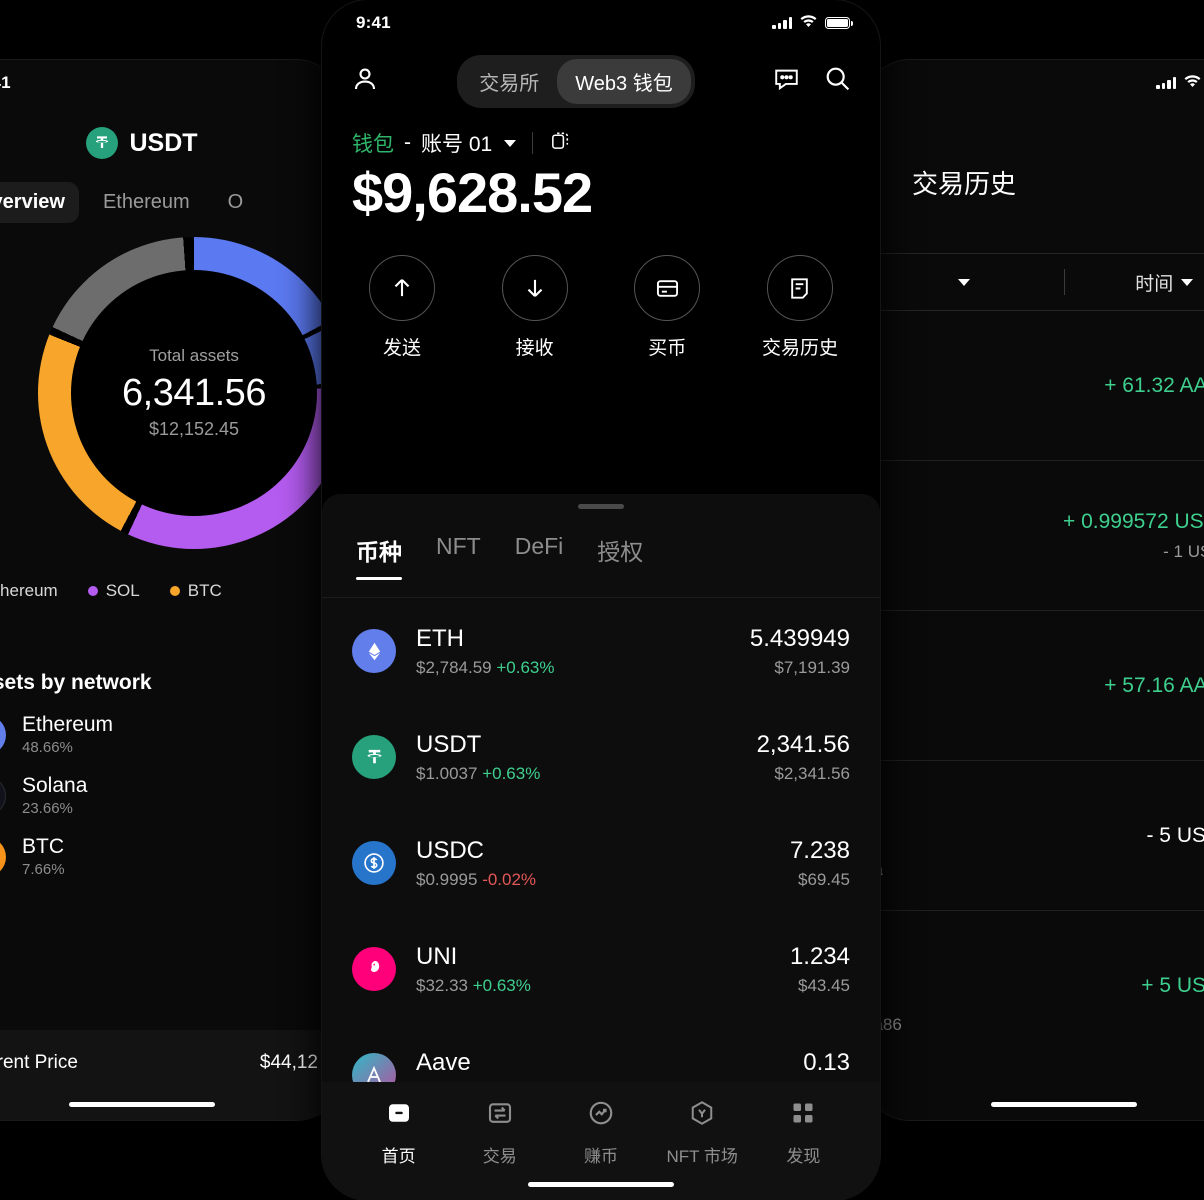 The image size is (1204, 1200). I want to click on solana-icon, so click(3, 795).